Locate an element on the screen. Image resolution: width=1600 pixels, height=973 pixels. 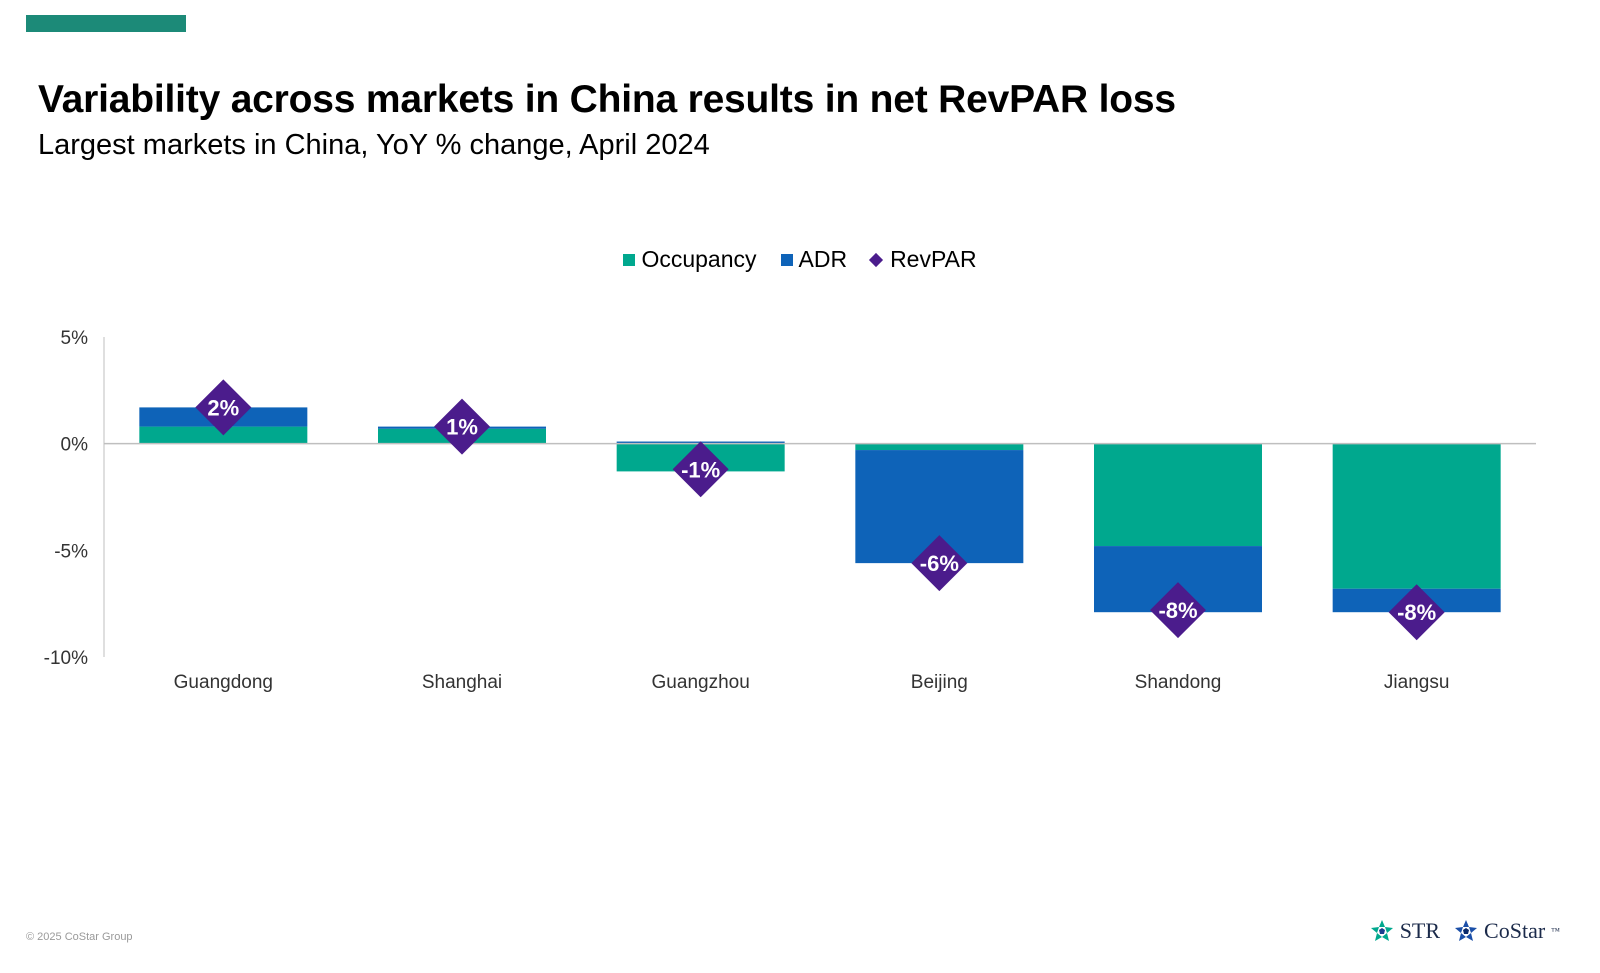
revpar-data-label: 2% is located at coordinates (223, 407).